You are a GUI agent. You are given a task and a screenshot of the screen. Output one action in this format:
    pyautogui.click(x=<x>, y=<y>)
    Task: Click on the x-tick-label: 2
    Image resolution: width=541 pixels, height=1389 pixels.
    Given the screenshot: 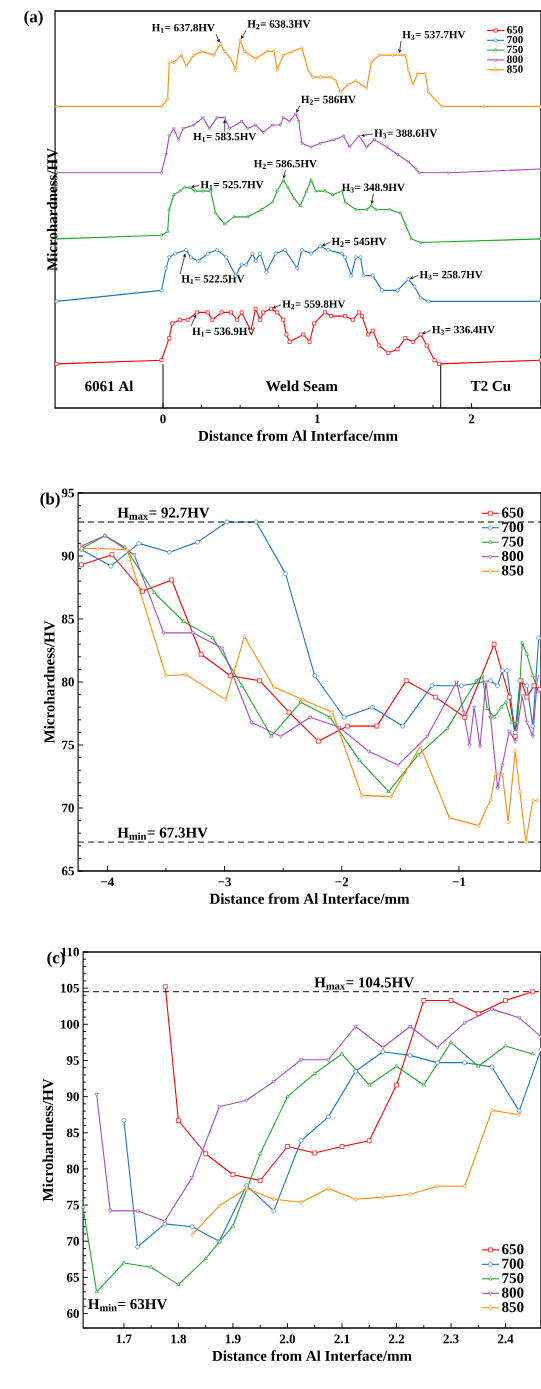 What is the action you would take?
    pyautogui.click(x=471, y=419)
    